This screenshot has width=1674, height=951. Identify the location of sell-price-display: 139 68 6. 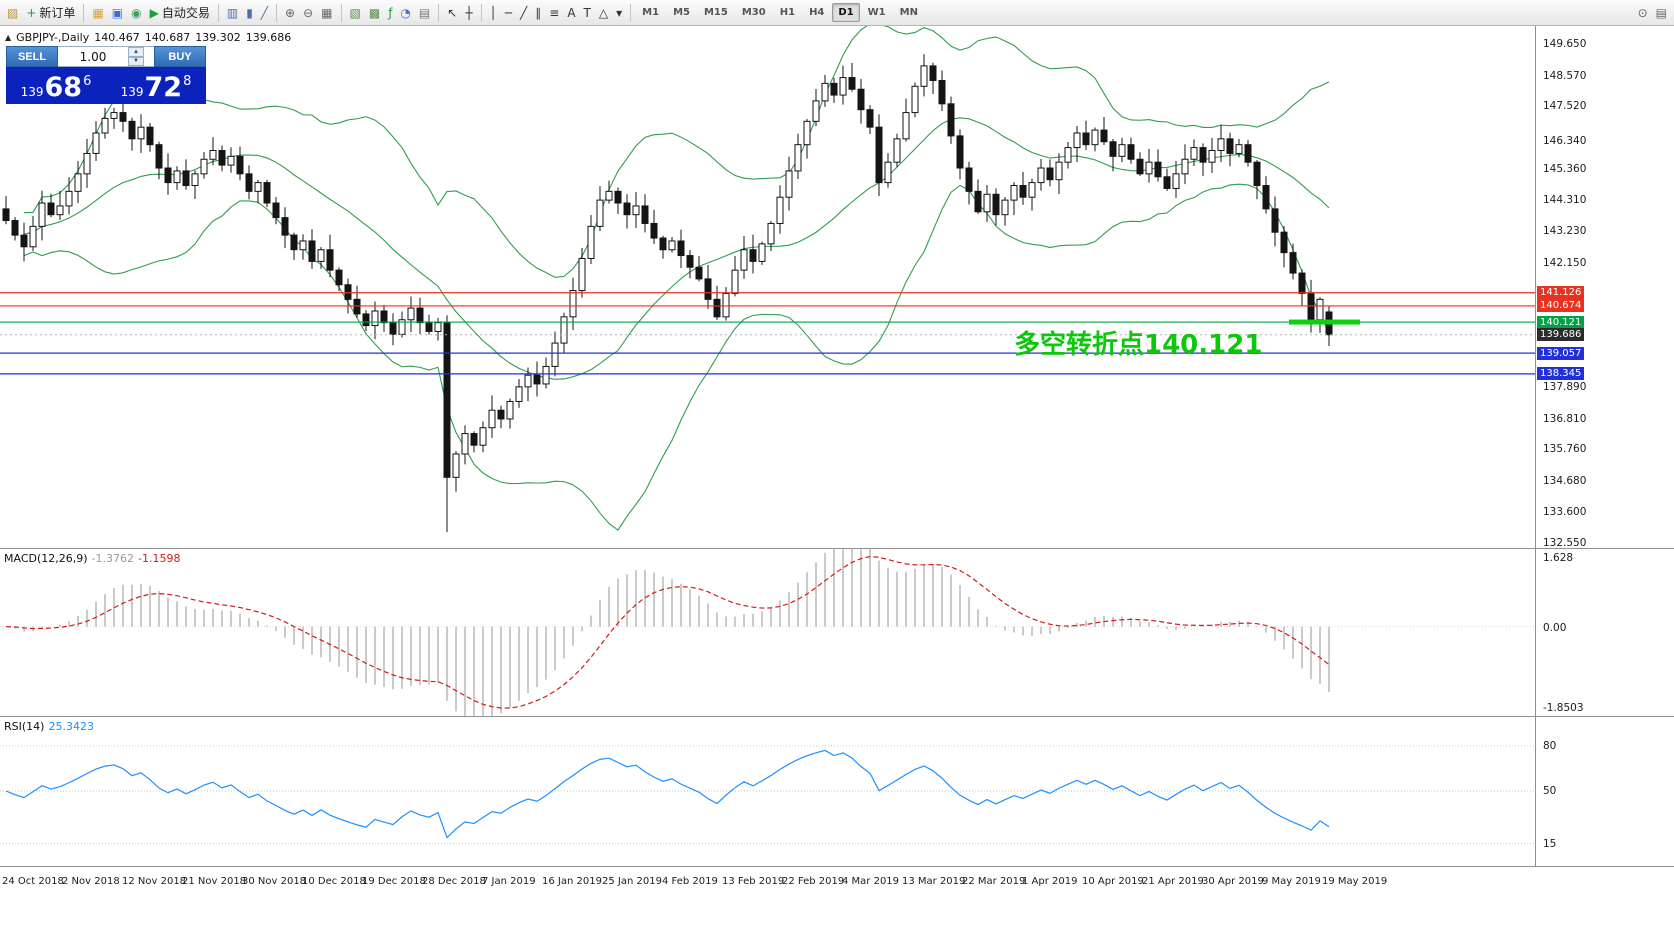
(56, 85).